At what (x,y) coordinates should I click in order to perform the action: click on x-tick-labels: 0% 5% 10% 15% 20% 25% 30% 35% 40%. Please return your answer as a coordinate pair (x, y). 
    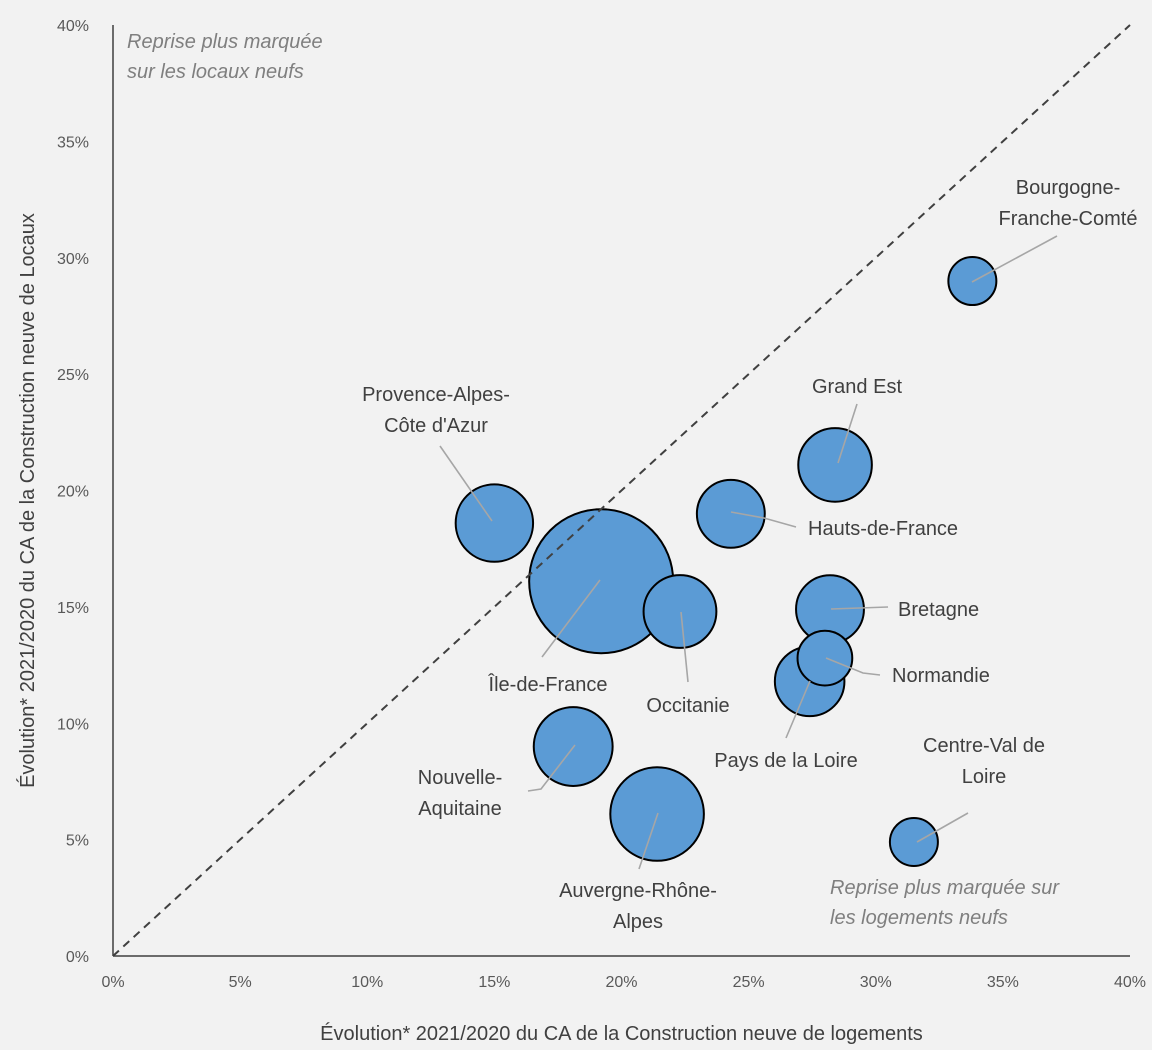
    Looking at the image, I should click on (623, 982).